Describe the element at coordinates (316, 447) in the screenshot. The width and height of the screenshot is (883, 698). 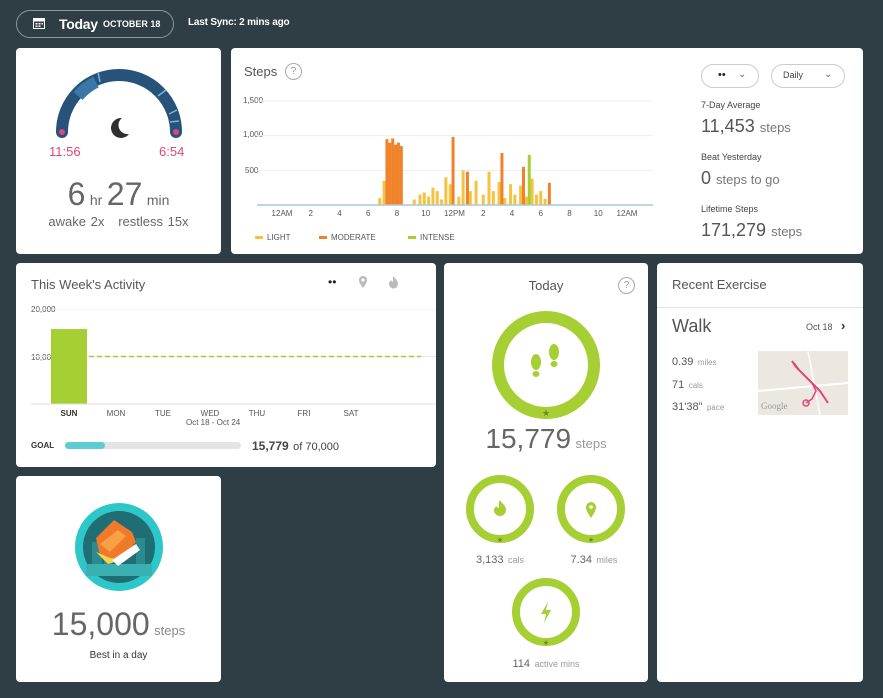
I see `week-goal-text: of 70,000` at that location.